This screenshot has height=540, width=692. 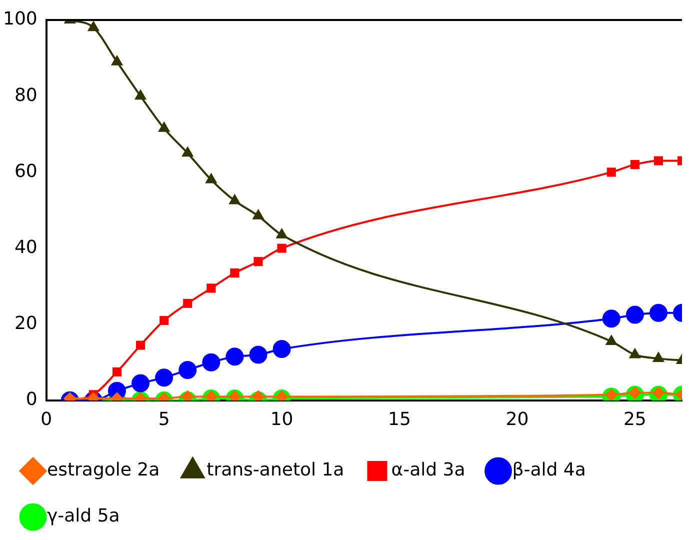 I want to click on x-tick-label: 10, so click(x=282, y=419).